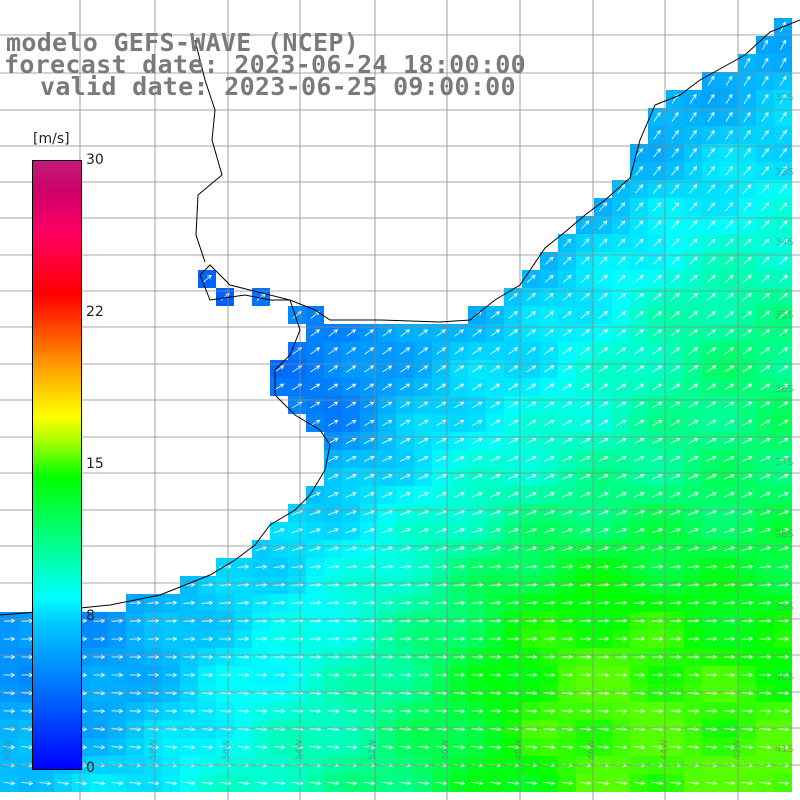  Describe the element at coordinates (784, 172) in the screenshot. I see `latitude-label: 33S` at that location.